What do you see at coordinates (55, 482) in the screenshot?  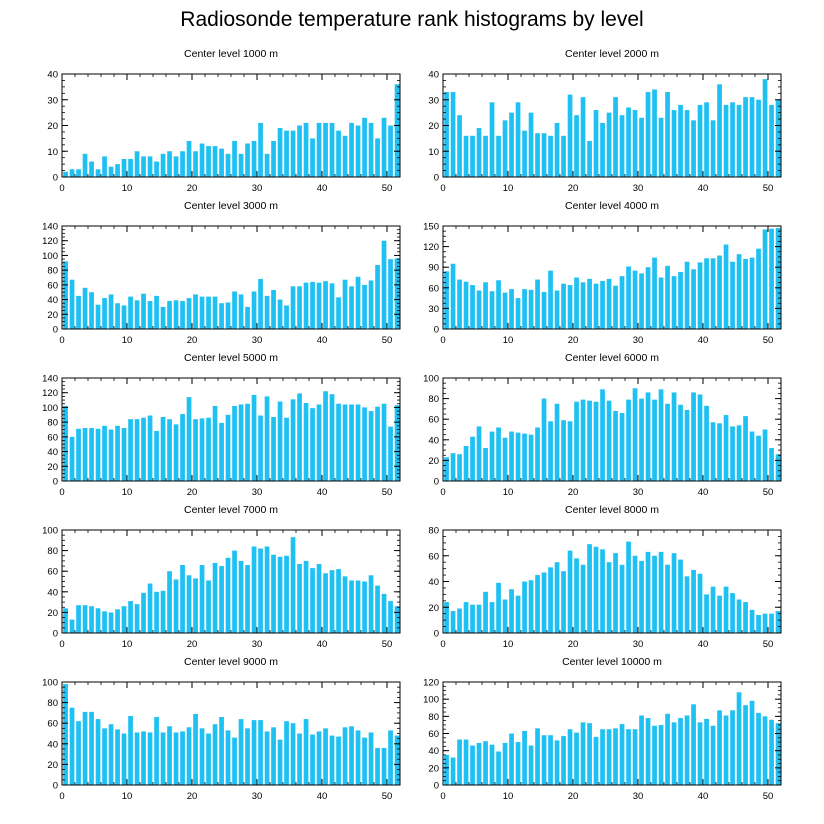 I see `y-tick-label: 0` at bounding box center [55, 482].